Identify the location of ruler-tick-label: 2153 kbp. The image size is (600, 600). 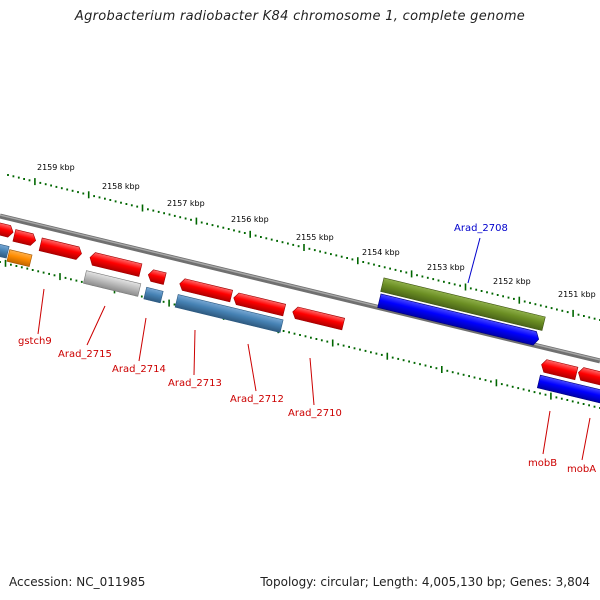
(446, 267).